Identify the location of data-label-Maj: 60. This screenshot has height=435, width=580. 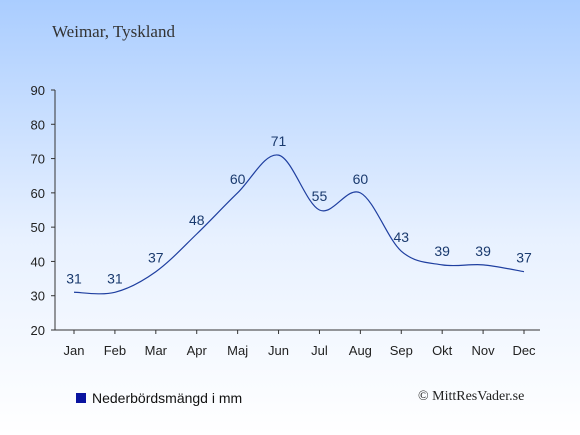
(238, 179).